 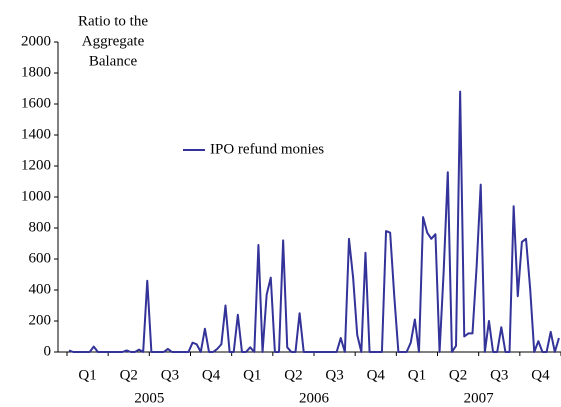 I want to click on y-tick-label: 2000, so click(x=36, y=41).